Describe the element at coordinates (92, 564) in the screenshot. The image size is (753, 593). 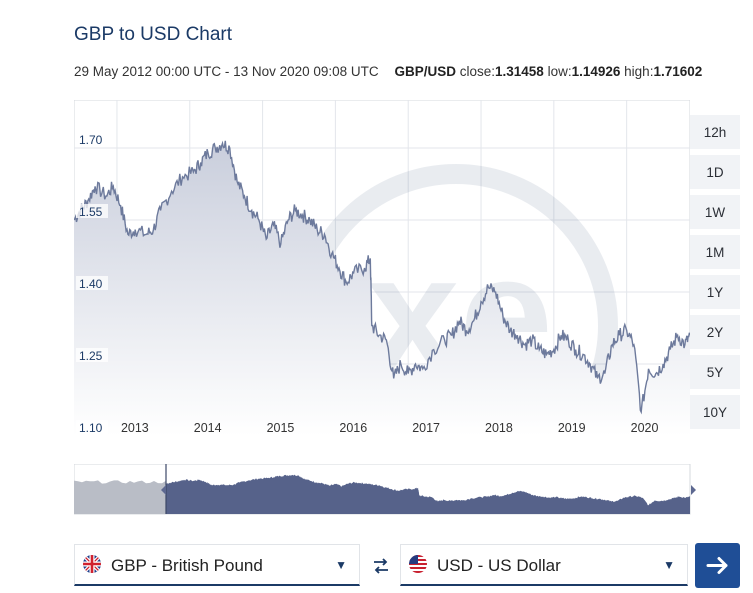
I see `uk-flag-icon` at that location.